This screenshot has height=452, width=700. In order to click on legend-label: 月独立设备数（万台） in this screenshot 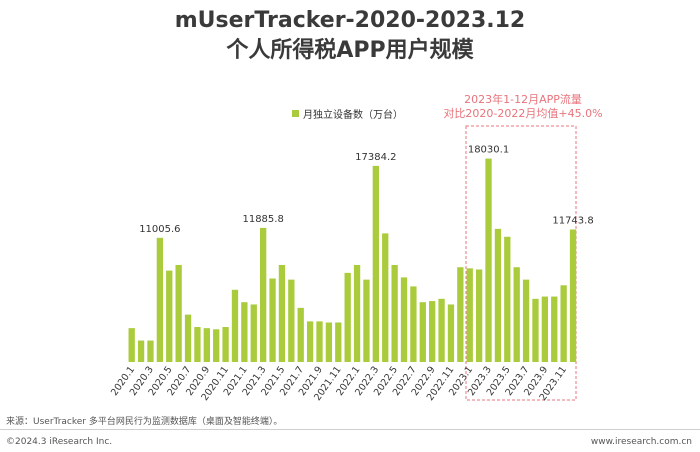, I will do `click(353, 114)`.